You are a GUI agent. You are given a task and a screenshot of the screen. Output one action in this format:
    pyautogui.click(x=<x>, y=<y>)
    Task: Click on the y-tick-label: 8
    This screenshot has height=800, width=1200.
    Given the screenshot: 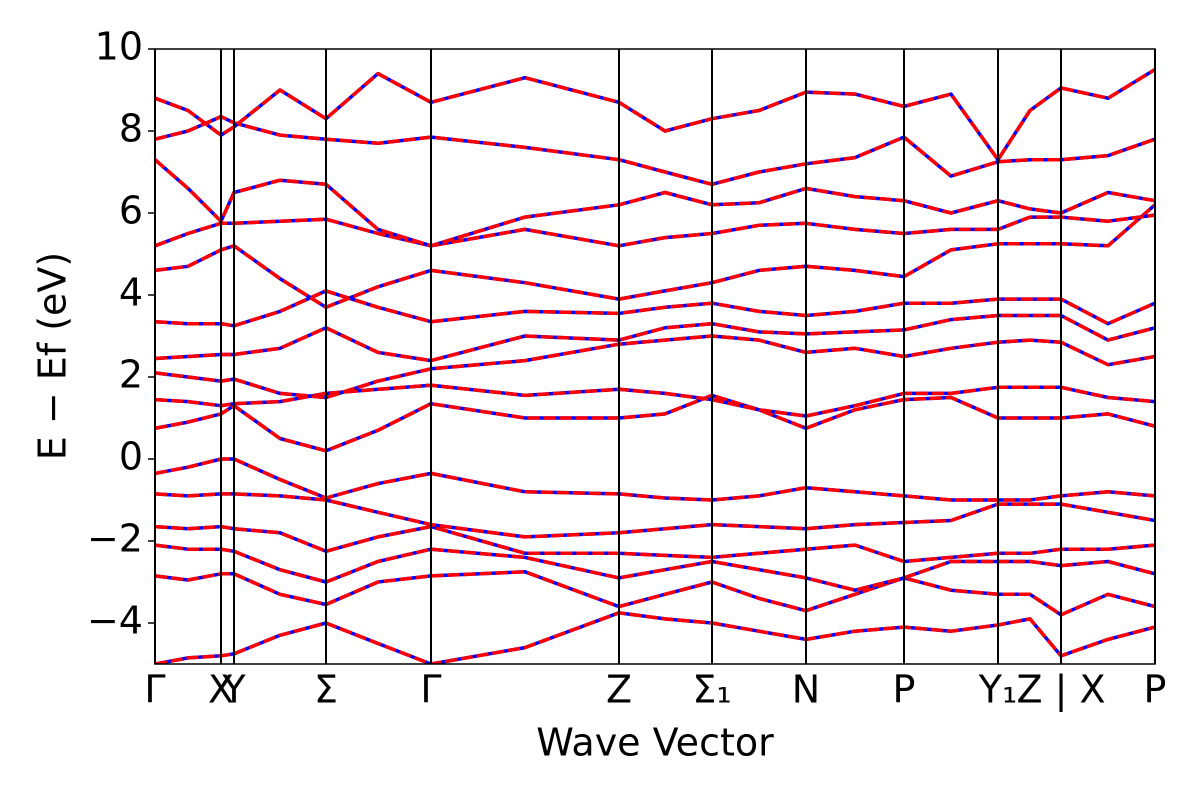 What is the action you would take?
    pyautogui.click(x=131, y=129)
    